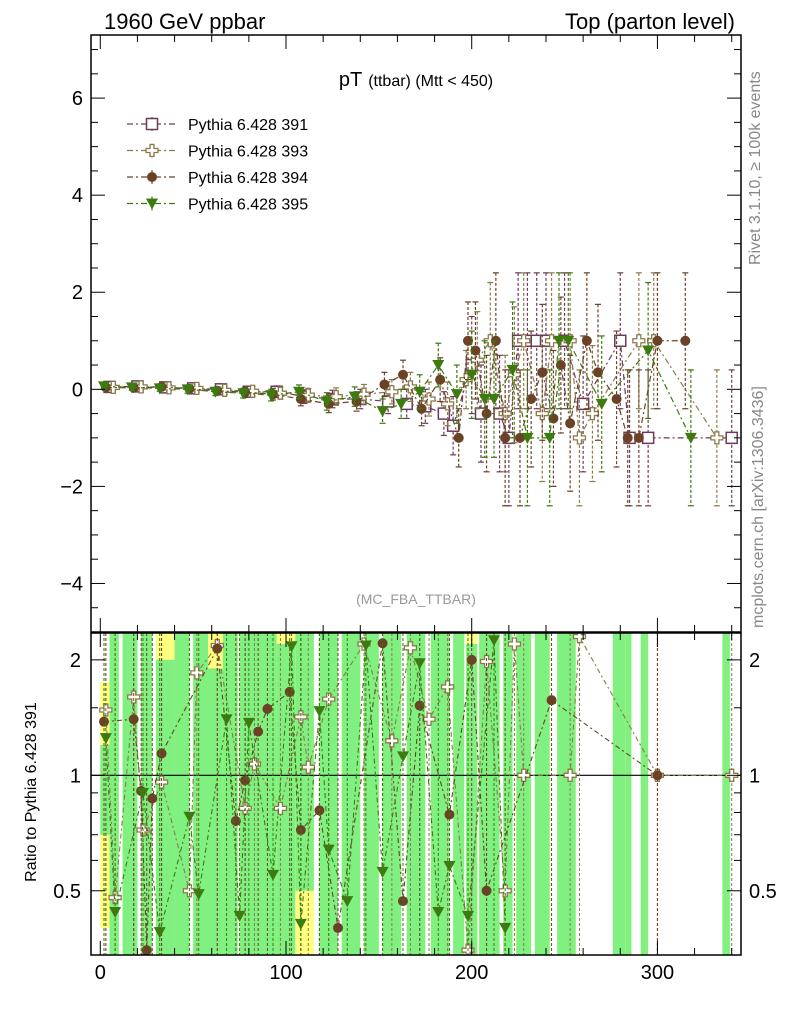 The image size is (786, 1029). I want to click on x-tick-label: 100, so click(285, 973).